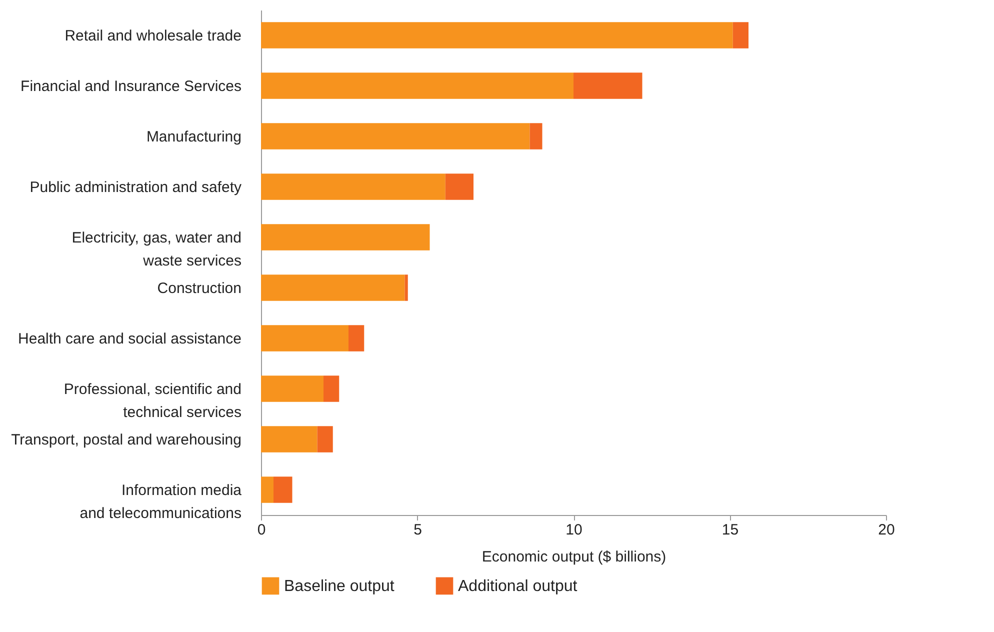 This screenshot has width=994, height=632. Describe the element at coordinates (518, 586) in the screenshot. I see `legend-label: Additional output` at that location.